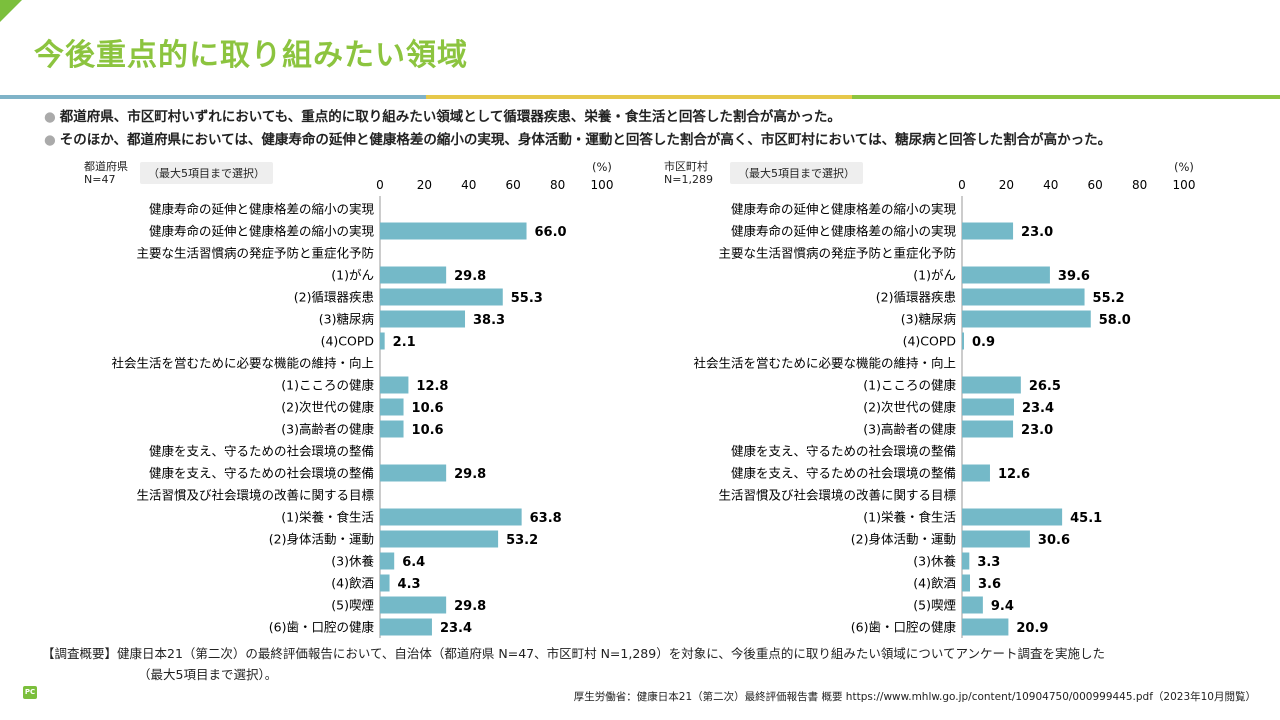  What do you see at coordinates (432, 386) in the screenshot?
I see `data-label: 12.8` at bounding box center [432, 386].